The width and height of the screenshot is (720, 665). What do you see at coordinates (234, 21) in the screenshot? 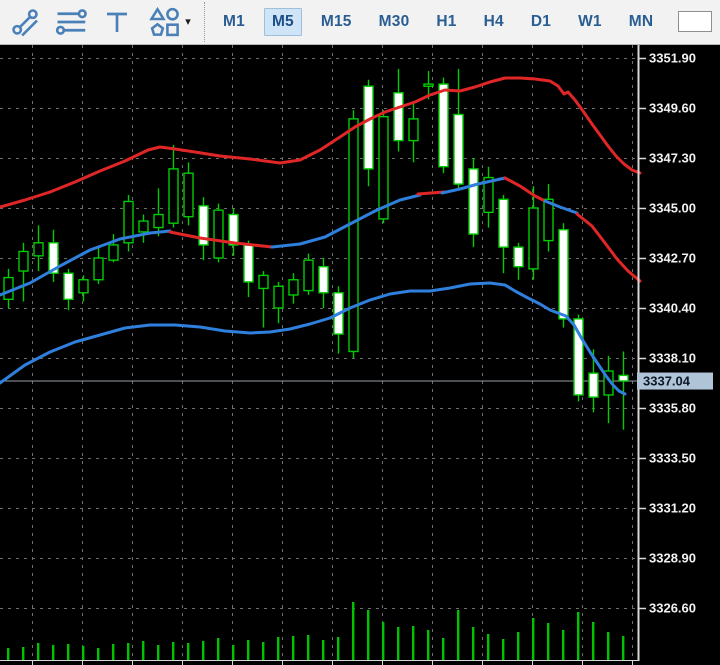
I see `timeframe-button-M1: M1` at bounding box center [234, 21].